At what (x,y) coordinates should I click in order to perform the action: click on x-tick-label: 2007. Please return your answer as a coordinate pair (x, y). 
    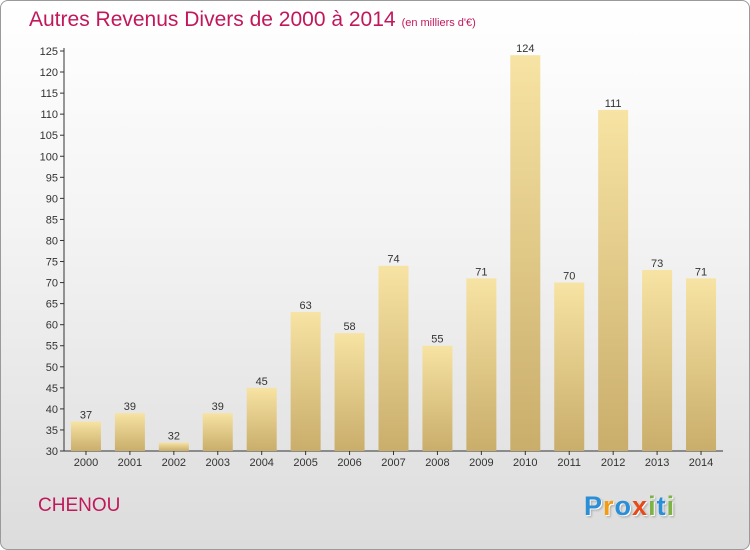
    Looking at the image, I should click on (393, 463).